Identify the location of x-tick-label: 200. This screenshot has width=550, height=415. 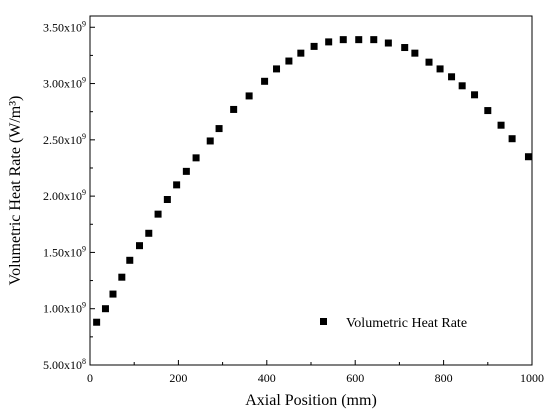
(178, 378).